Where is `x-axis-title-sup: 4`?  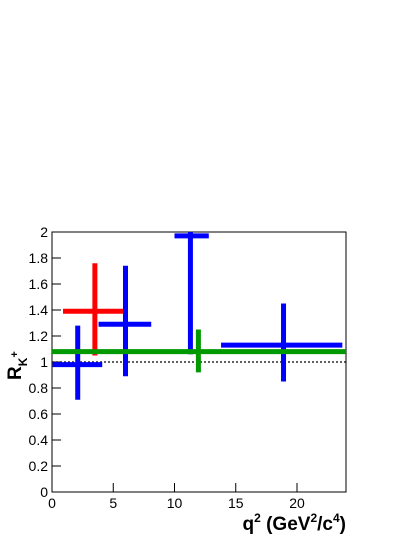
x-axis-title-sup: 4 is located at coordinates (336, 518).